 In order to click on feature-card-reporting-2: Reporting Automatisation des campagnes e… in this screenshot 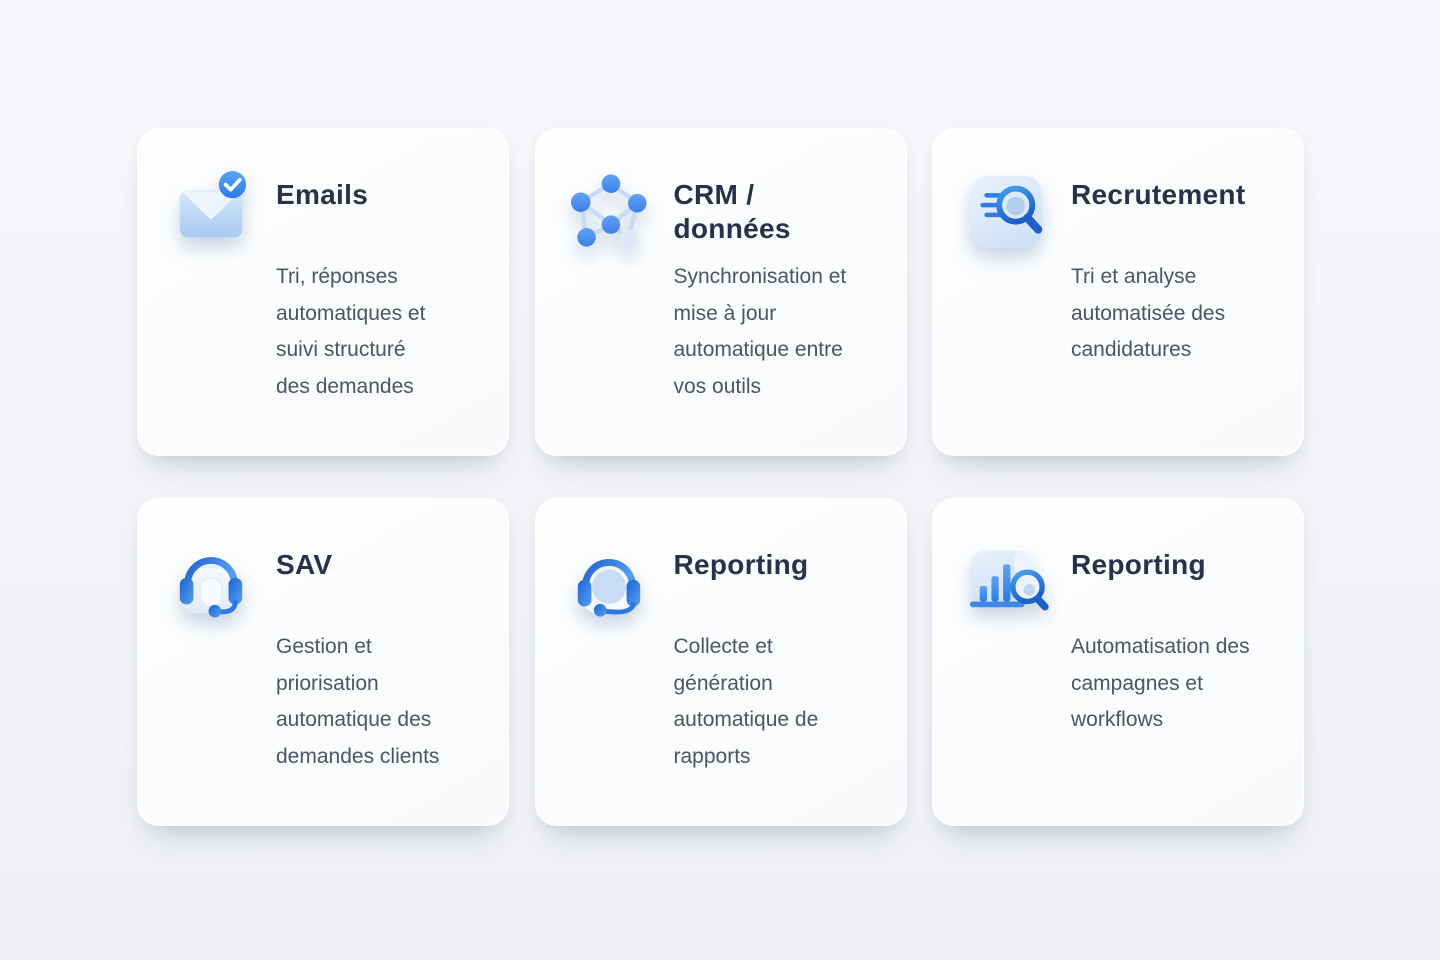, I will do `click(1118, 662)`.